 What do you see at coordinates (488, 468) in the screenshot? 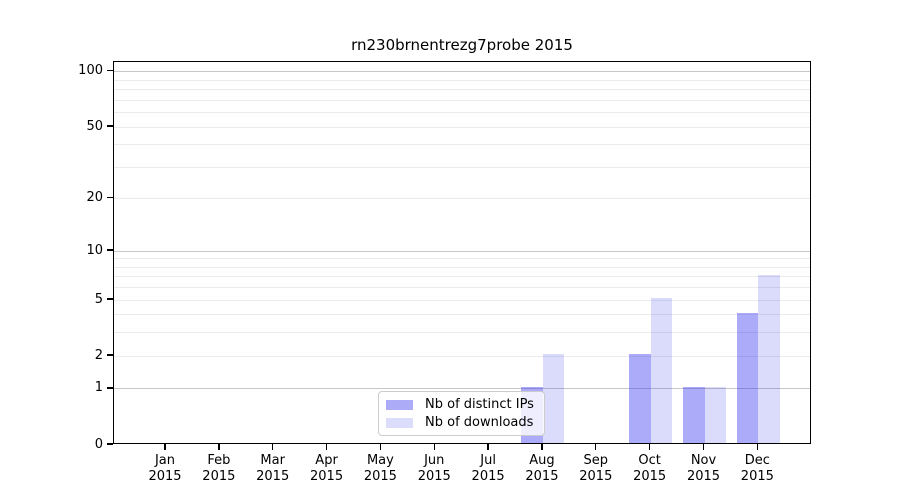
I see `x-tick-label: Jul 2015` at bounding box center [488, 468].